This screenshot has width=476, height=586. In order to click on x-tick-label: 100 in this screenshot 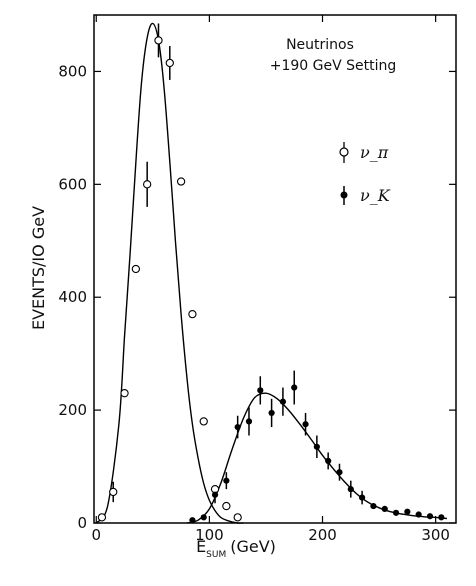, I will do `click(209, 535)`.